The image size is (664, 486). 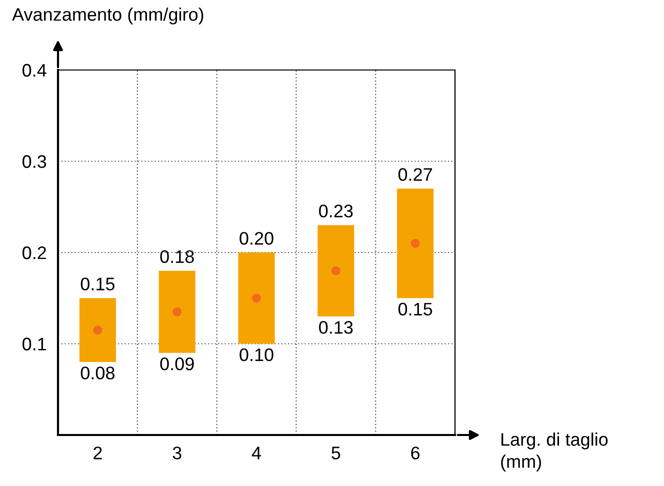 What do you see at coordinates (34, 253) in the screenshot?
I see `y-tick-label: 0.2` at bounding box center [34, 253].